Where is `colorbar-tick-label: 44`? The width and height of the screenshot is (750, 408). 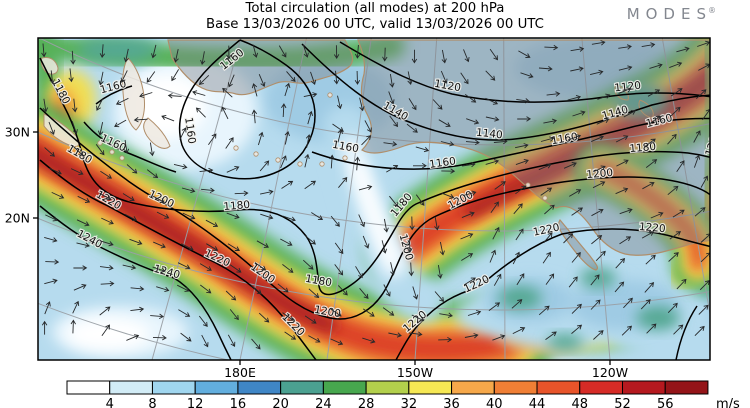 colorbar-tick-label: 44 is located at coordinates (537, 402).